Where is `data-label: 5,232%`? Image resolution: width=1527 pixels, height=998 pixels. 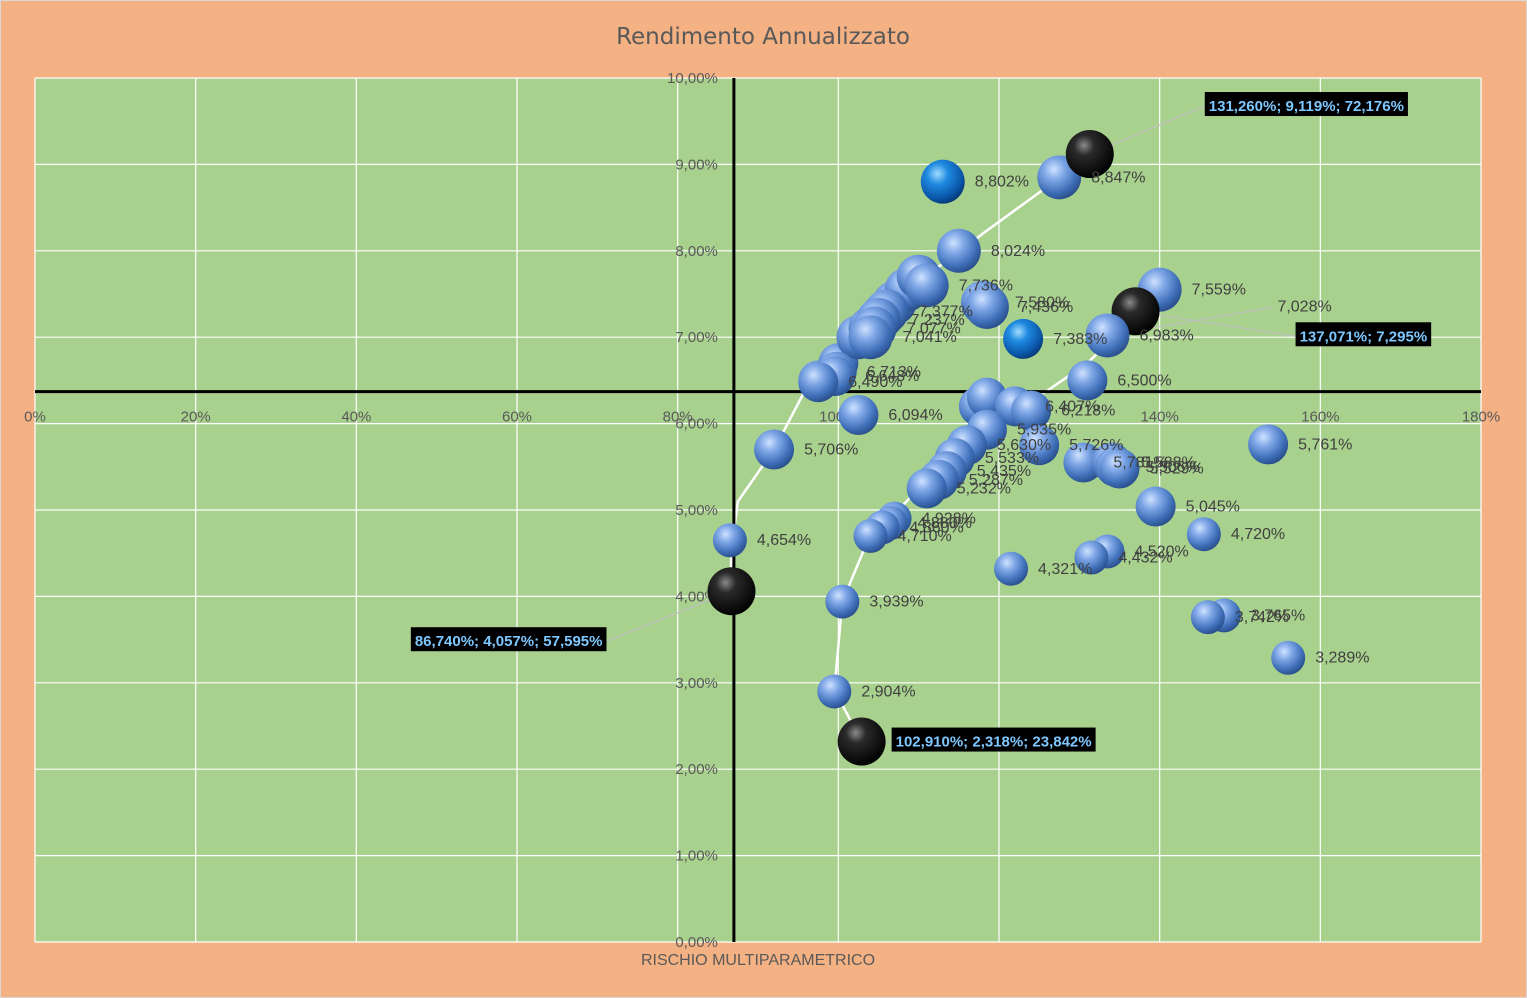 data-label: 5,232% is located at coordinates (984, 488).